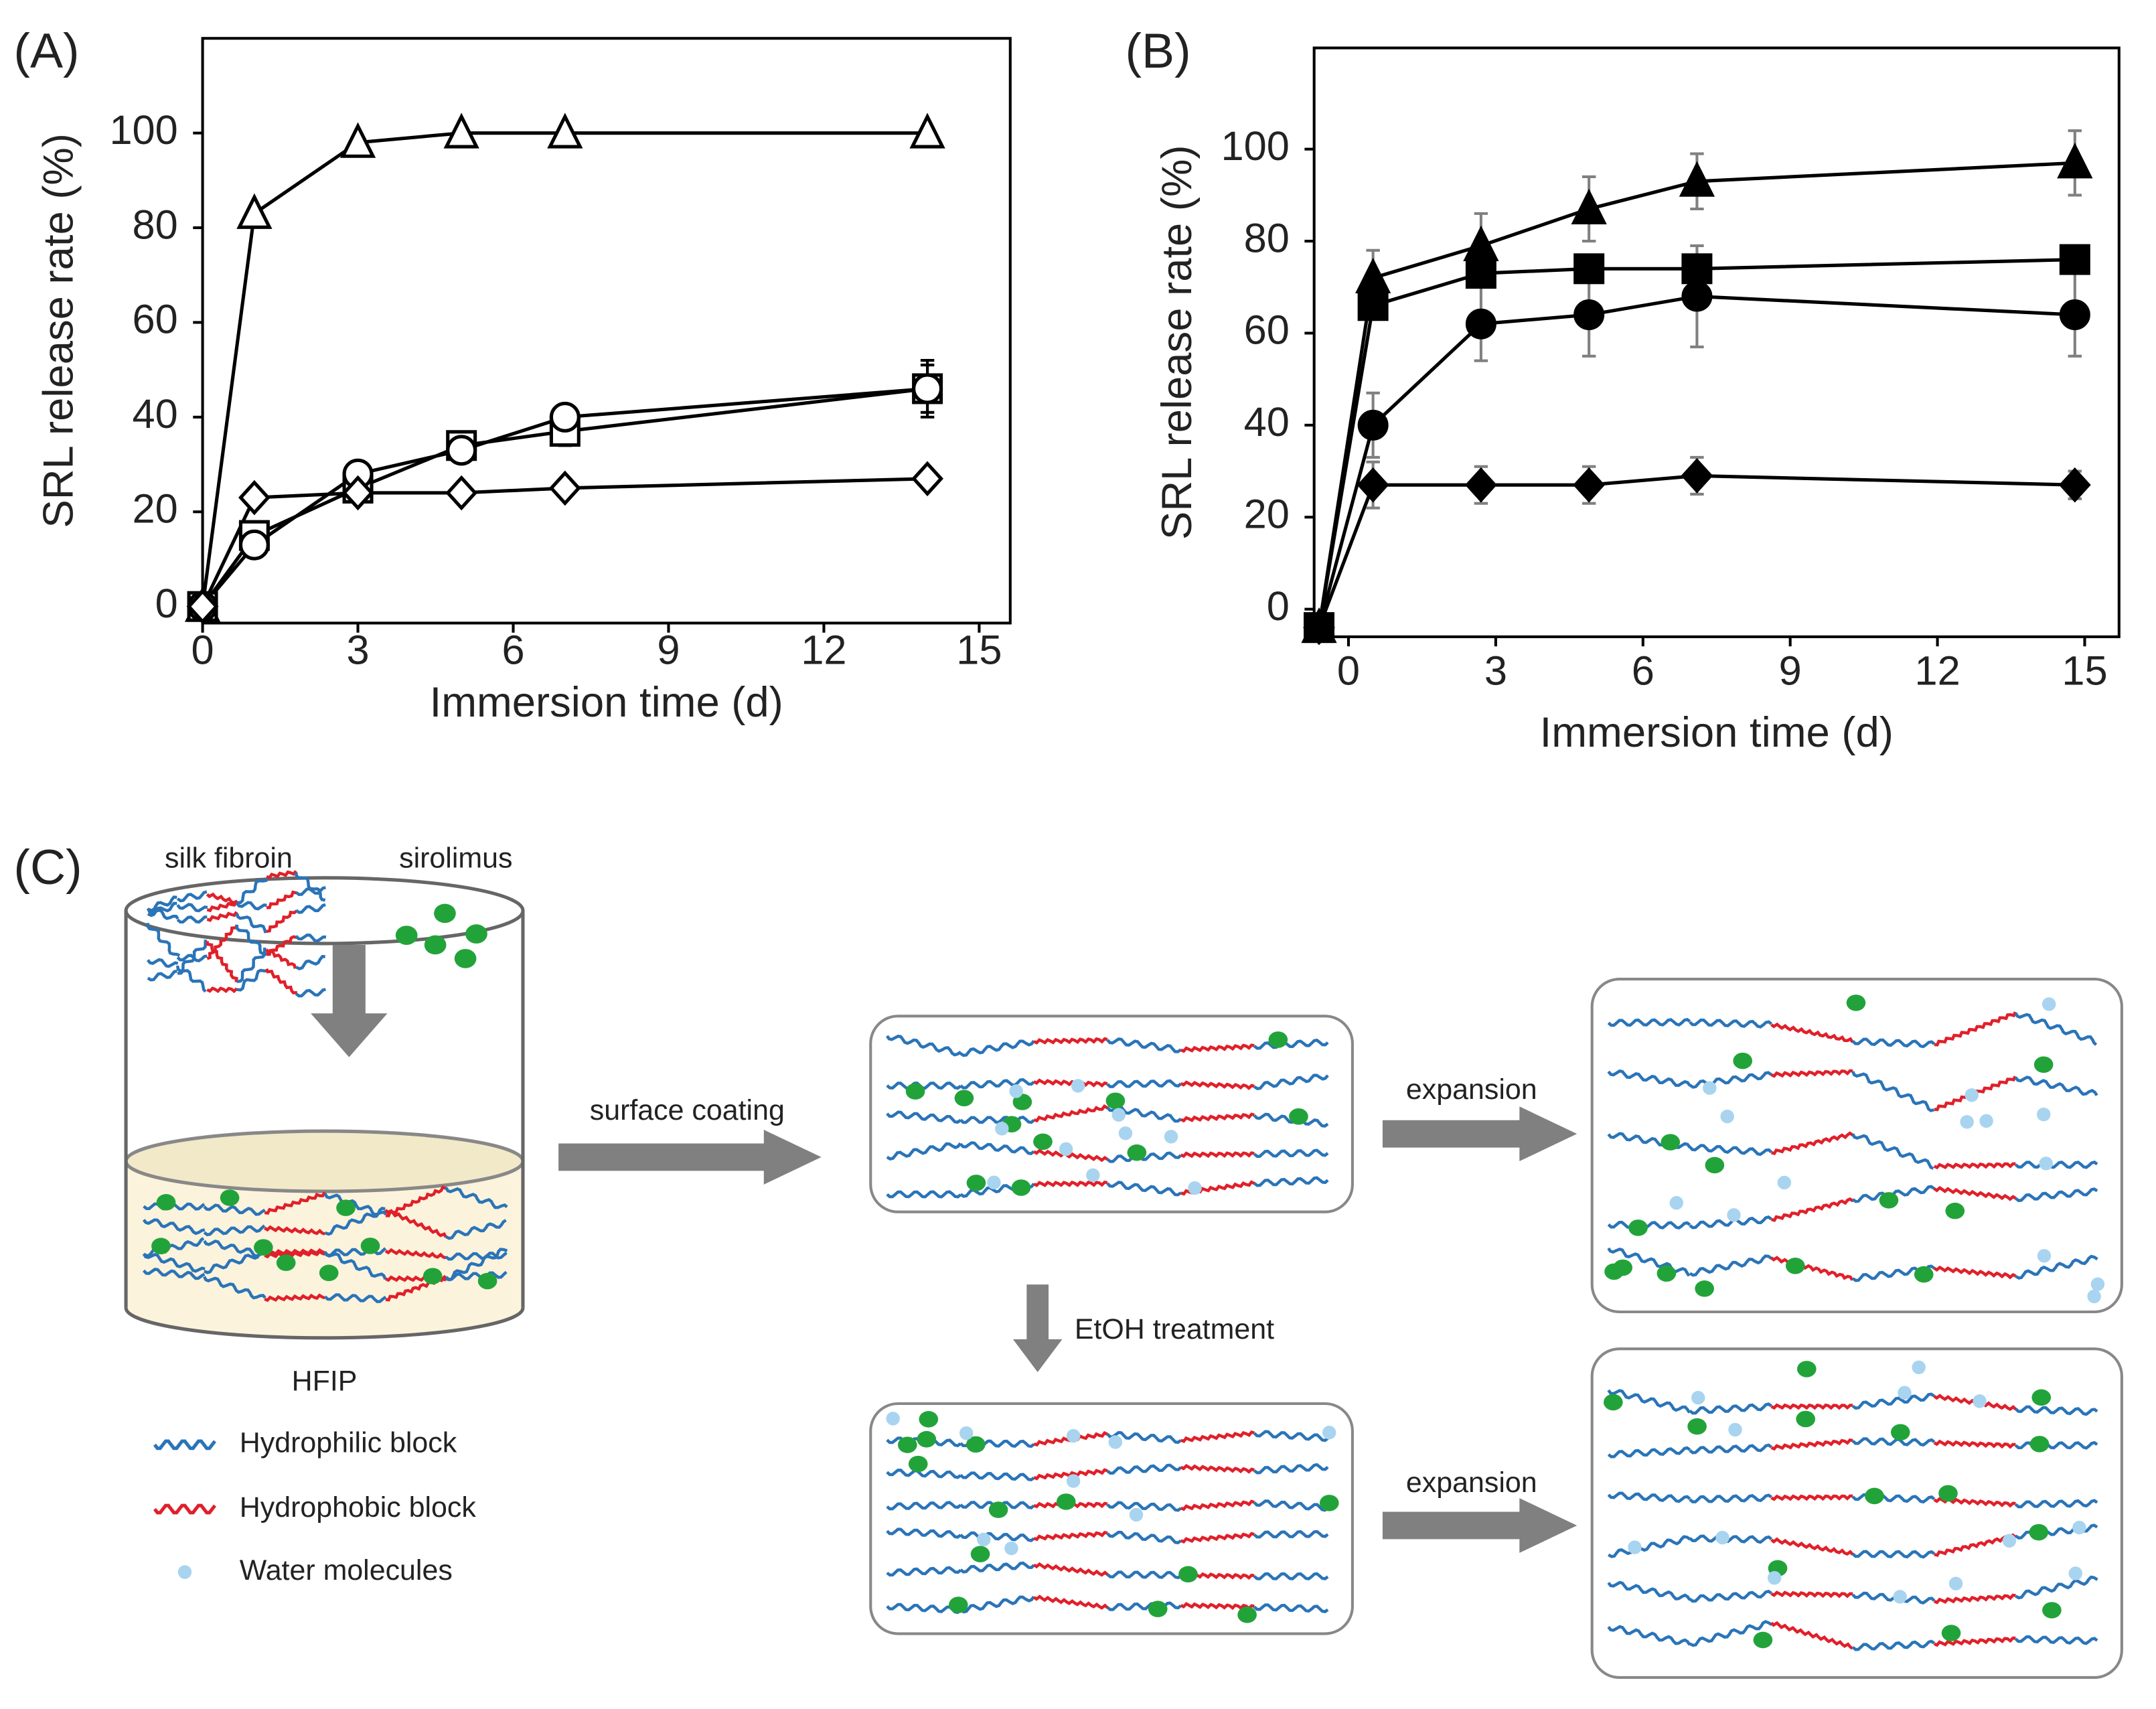  I want to click on film-box, so click(1856, 1146).